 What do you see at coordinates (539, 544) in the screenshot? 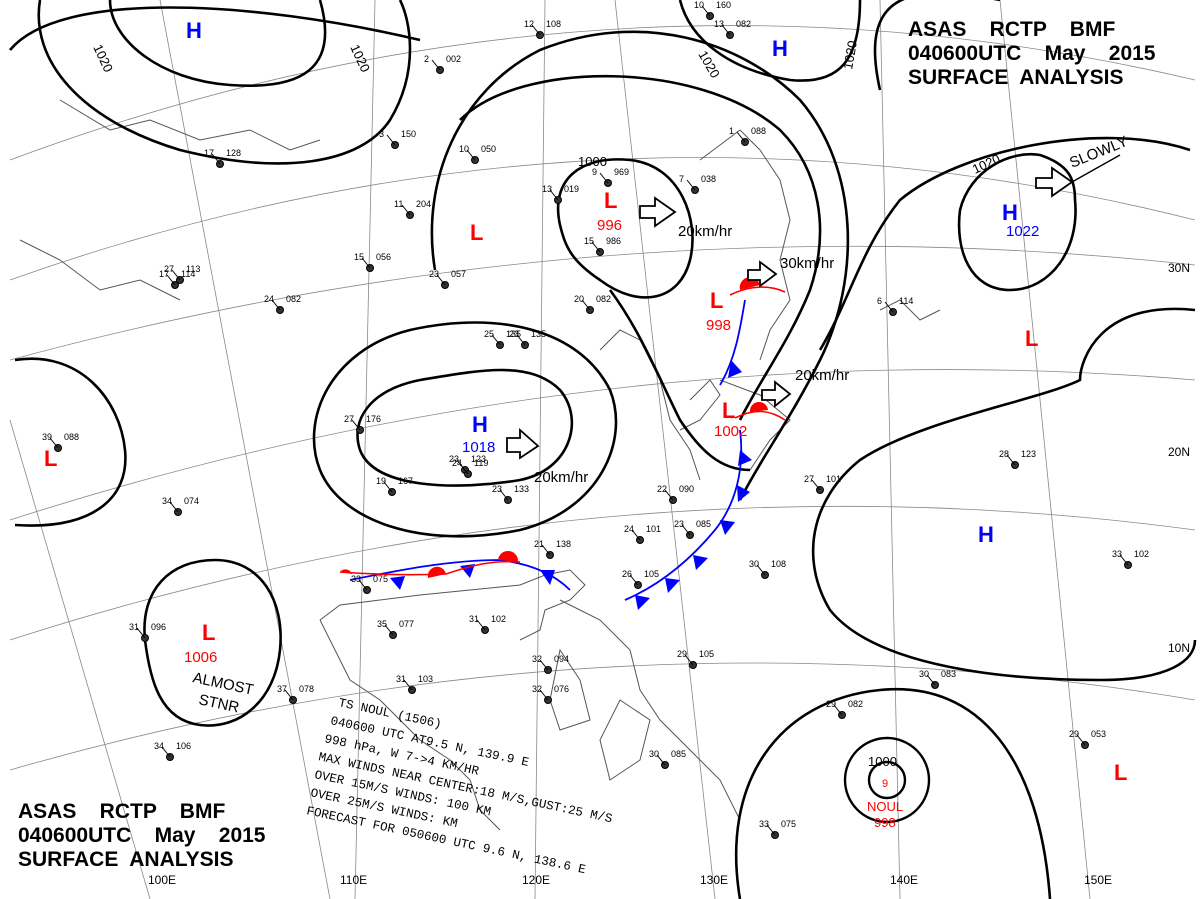
I see `station-temperature: 21` at bounding box center [539, 544].